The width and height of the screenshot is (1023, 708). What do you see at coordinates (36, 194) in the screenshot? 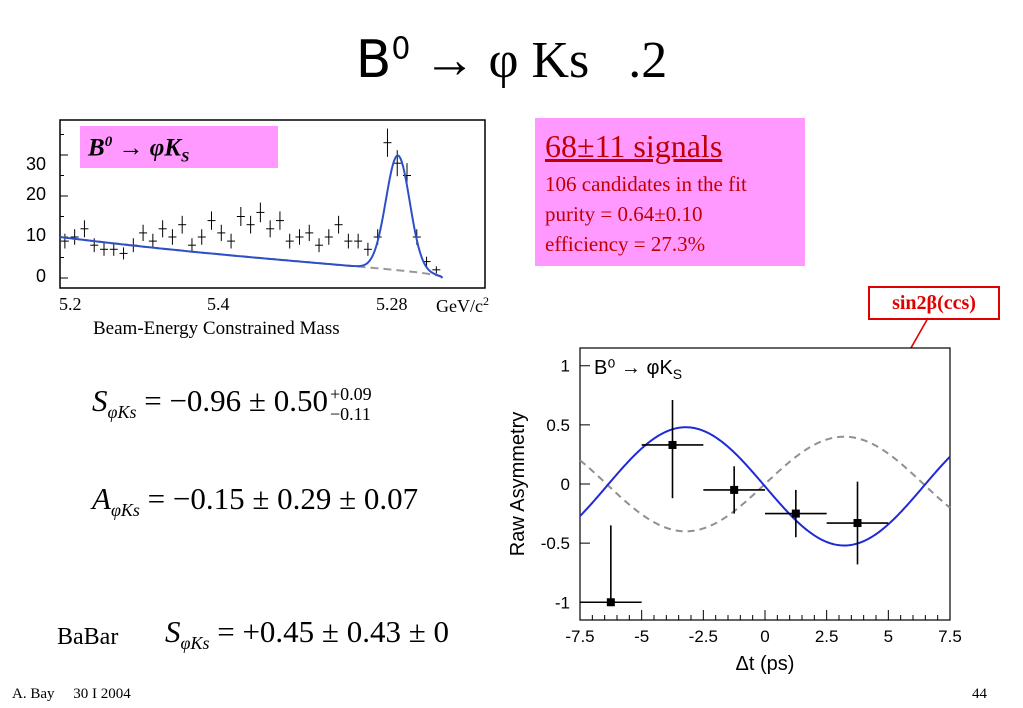
I see `mass-ytick-20: 20` at bounding box center [36, 194].